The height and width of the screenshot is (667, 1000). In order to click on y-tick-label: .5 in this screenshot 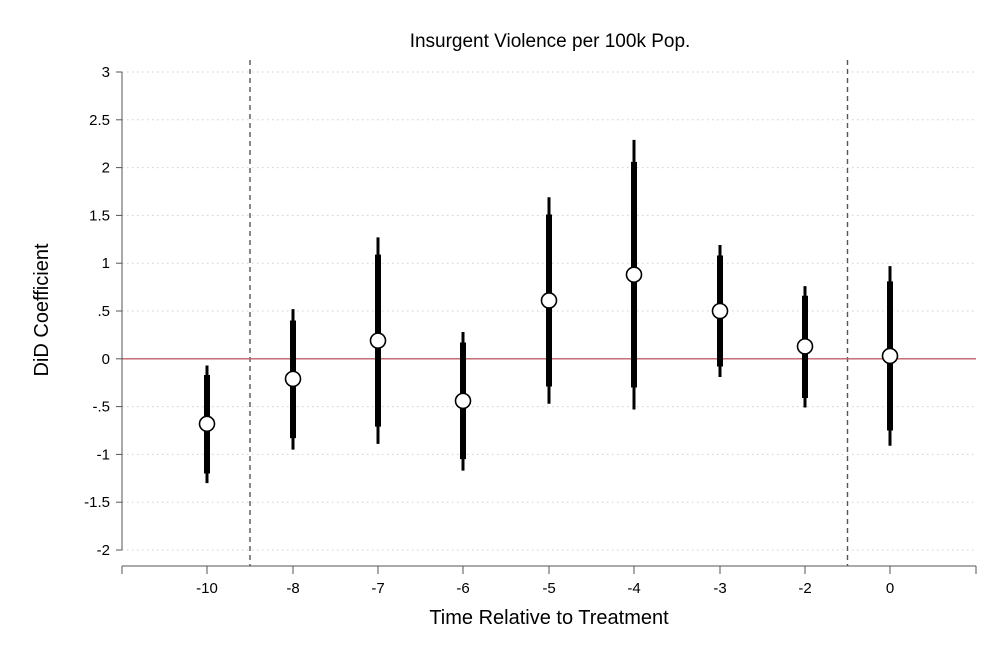, I will do `click(103, 311)`.